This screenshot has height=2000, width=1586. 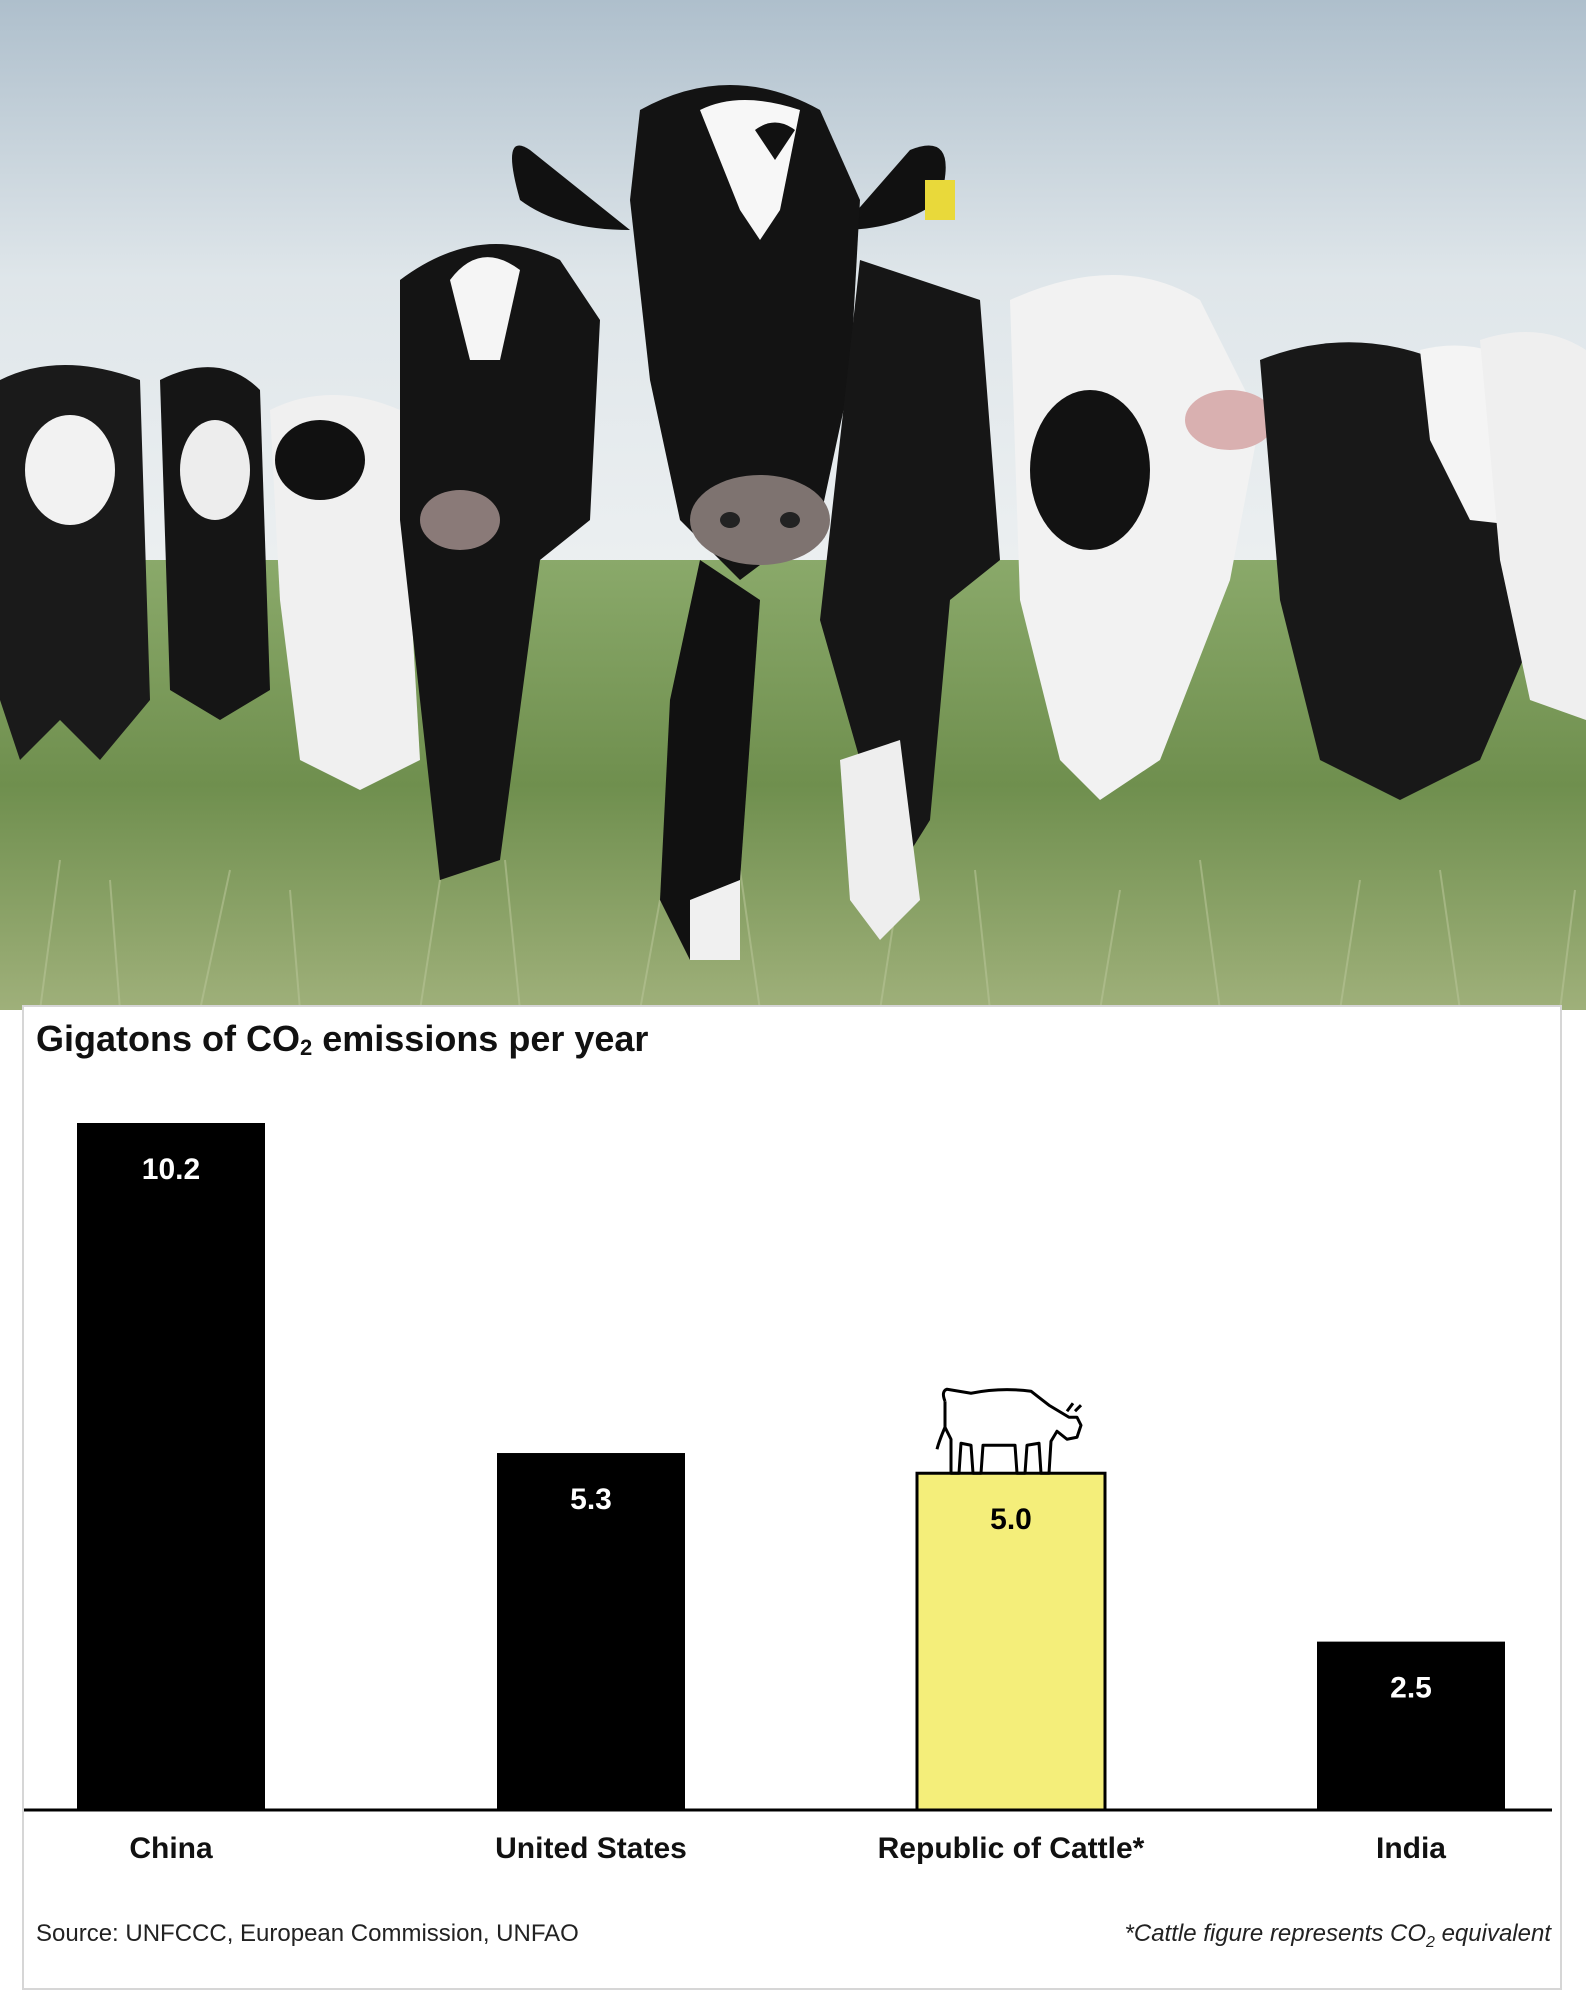 What do you see at coordinates (591, 1848) in the screenshot?
I see `category-label: United States` at bounding box center [591, 1848].